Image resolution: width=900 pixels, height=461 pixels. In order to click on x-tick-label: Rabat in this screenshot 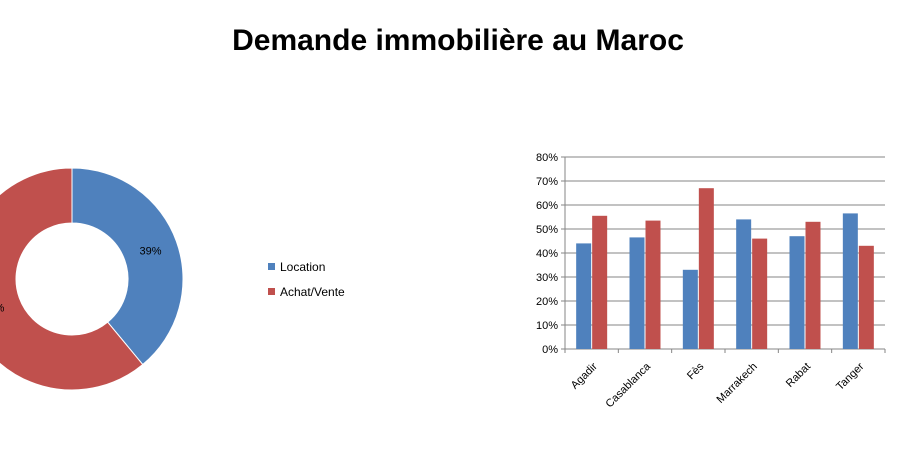, I will do `click(798, 375)`.